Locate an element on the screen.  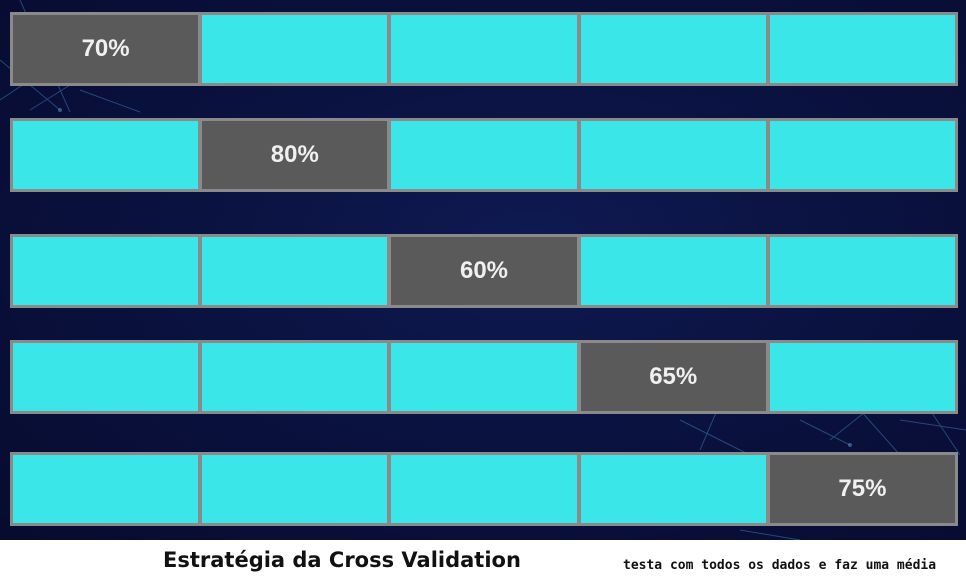
diagram-caption: Estratégia da Cross Validation is located at coordinates (342, 560).